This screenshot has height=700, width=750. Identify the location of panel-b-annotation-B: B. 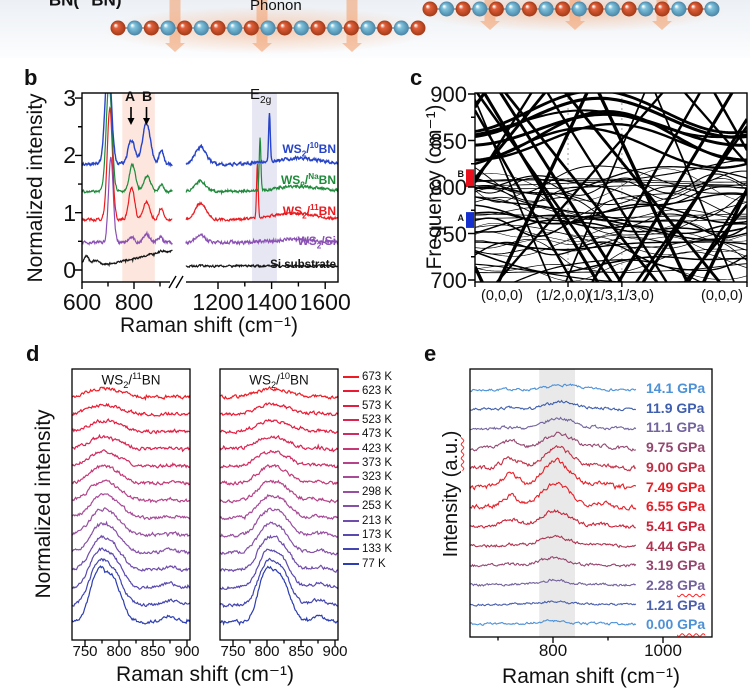
(147, 96).